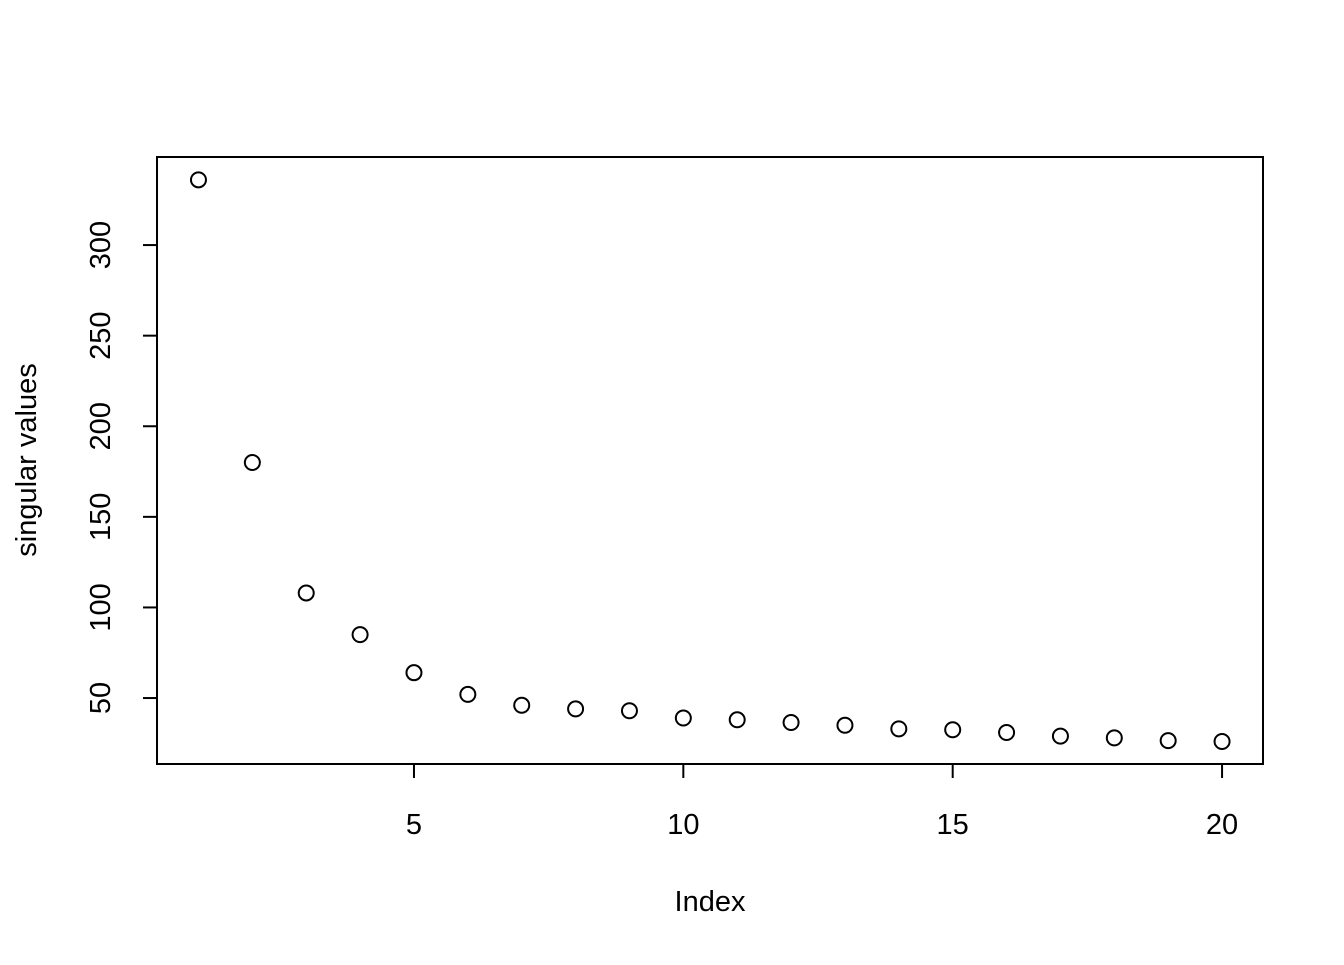 Image resolution: width=1344 pixels, height=965 pixels. Describe the element at coordinates (101, 517) in the screenshot. I see `y-tick-label: 150` at that location.